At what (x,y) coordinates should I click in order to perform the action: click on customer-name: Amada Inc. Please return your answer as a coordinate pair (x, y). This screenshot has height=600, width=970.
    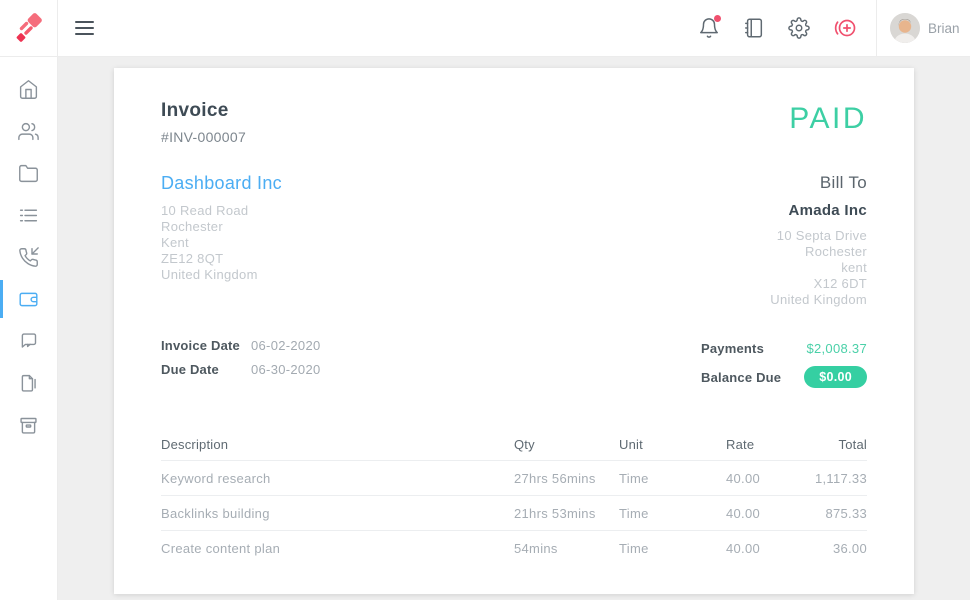
    Looking at the image, I should click on (827, 210).